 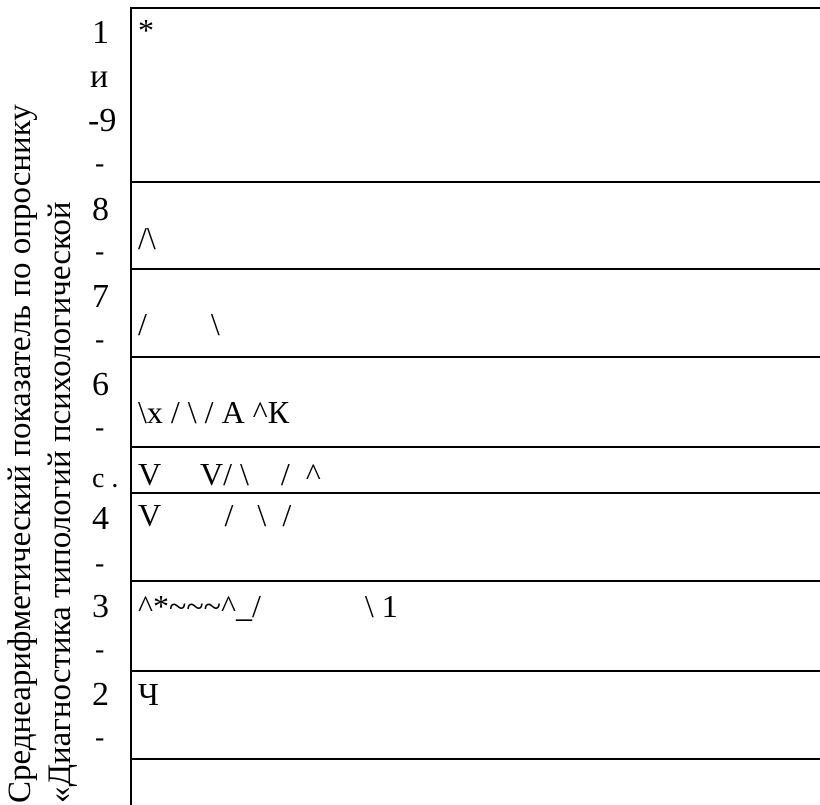 I want to click on row-text-7: / \, so click(x=179, y=324).